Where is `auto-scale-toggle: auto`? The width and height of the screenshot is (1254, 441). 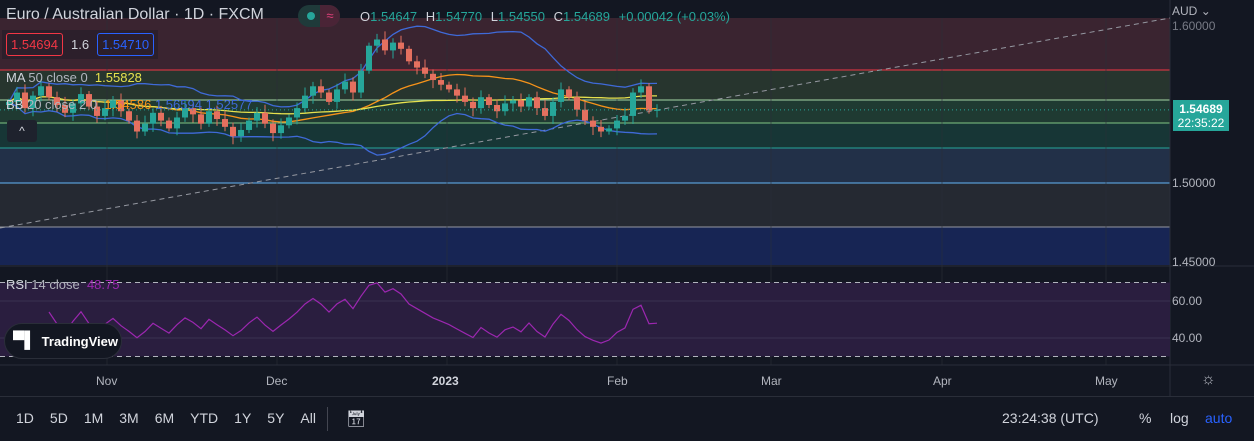
auto-scale-toggle: auto is located at coordinates (1219, 418).